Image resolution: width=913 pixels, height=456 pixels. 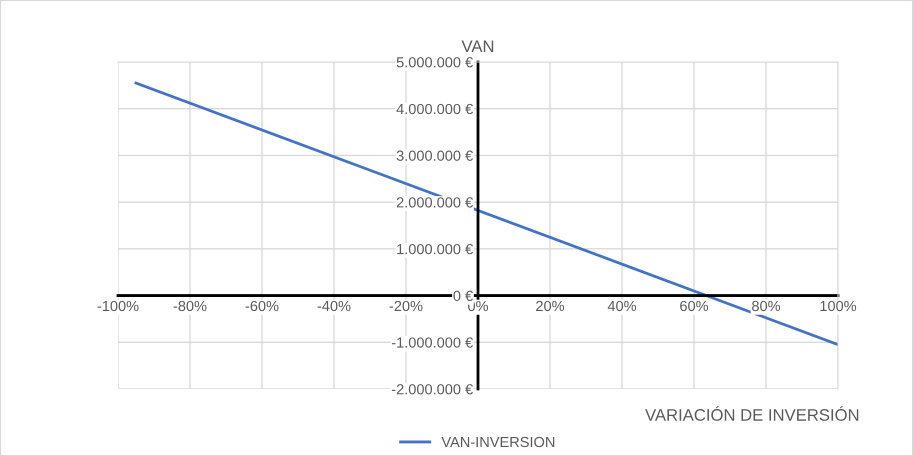 What do you see at coordinates (406, 306) in the screenshot?
I see `x-tick-label: -20%` at bounding box center [406, 306].